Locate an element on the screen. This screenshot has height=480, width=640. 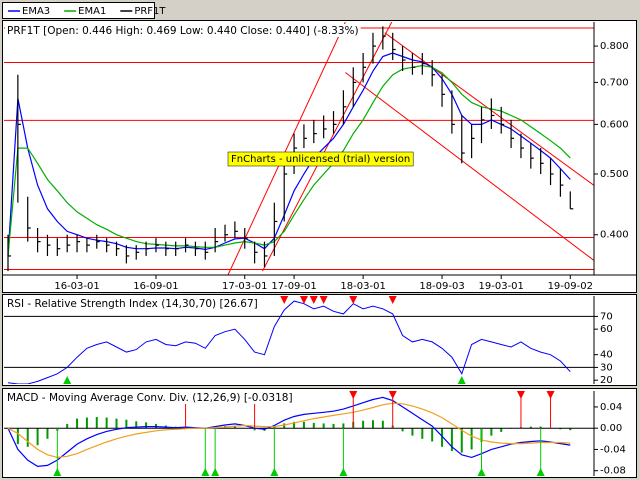
watermark-box is located at coordinates (320, 159).